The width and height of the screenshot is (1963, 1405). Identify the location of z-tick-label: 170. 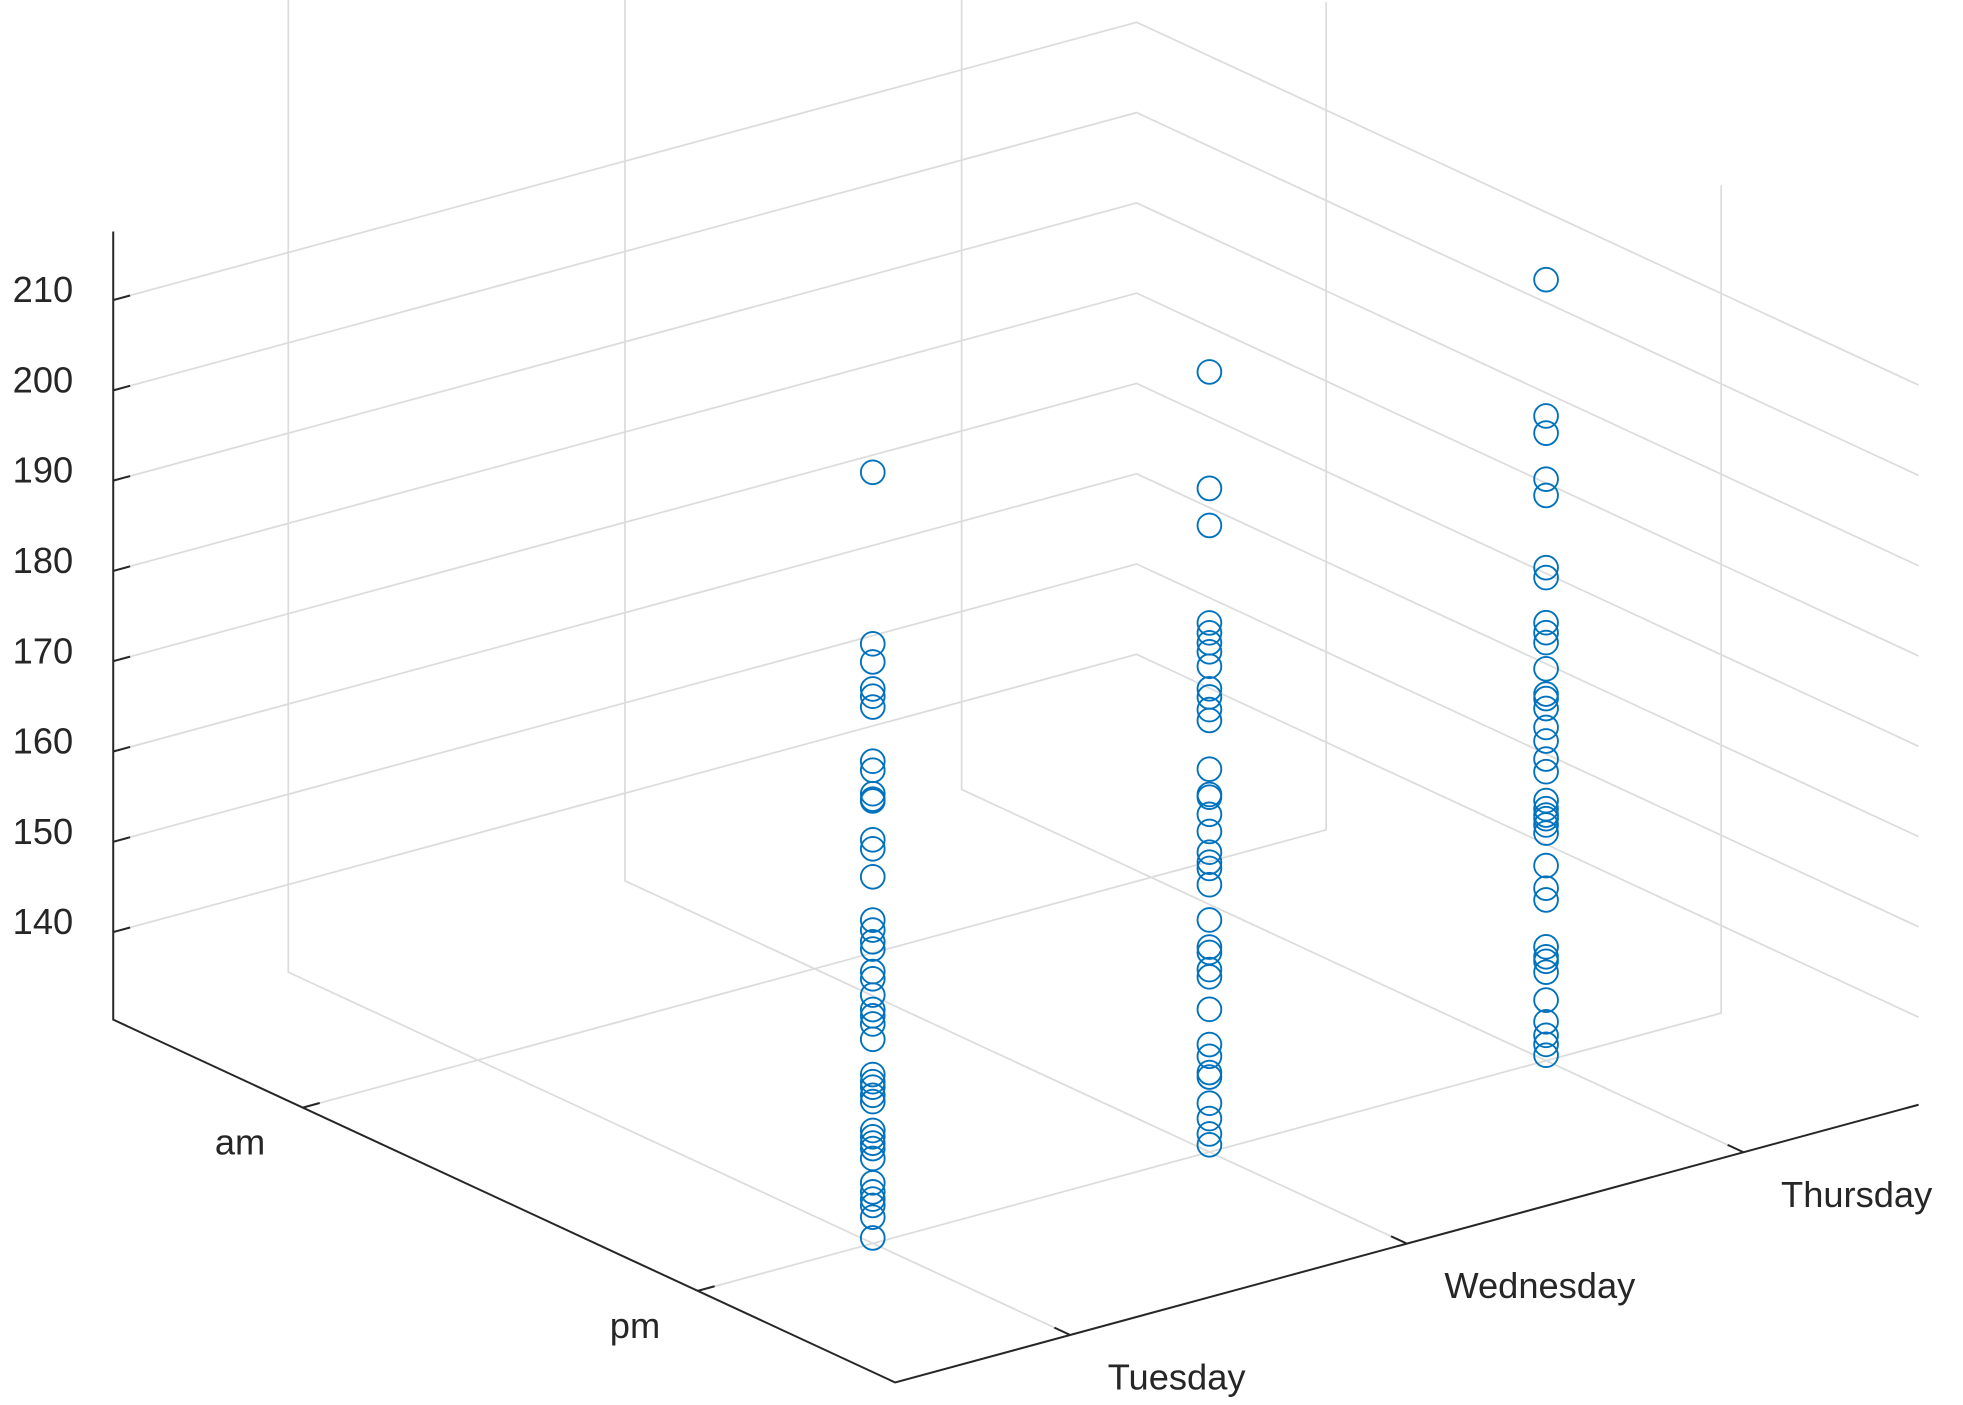
(43, 650).